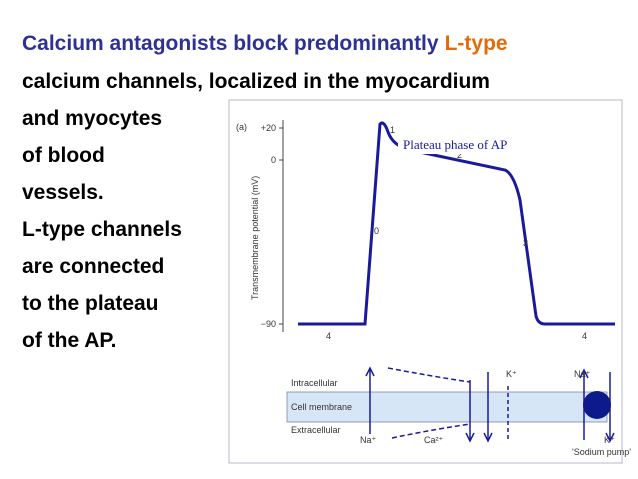 This screenshot has height=479, width=638. I want to click on body-line: vessels., so click(63, 192).